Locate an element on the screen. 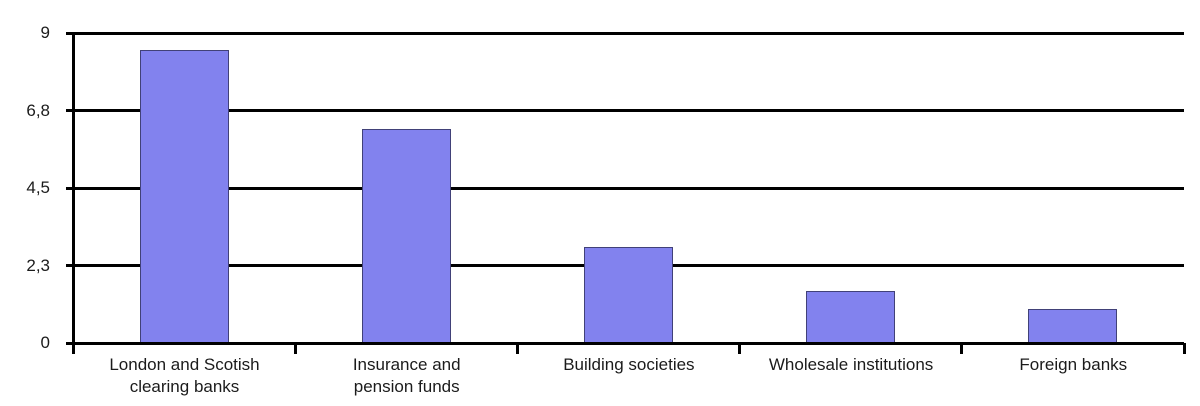 The image size is (1200, 406). x-category-label: Wholesale institutions is located at coordinates (851, 364).